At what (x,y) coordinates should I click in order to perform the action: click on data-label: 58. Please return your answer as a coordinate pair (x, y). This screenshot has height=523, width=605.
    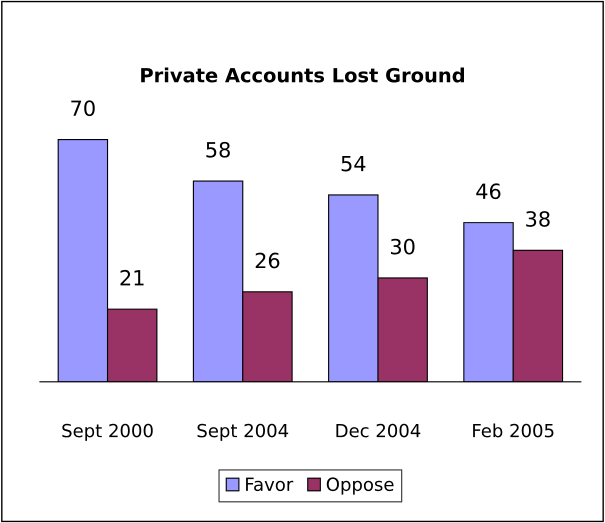
    Looking at the image, I should click on (218, 150).